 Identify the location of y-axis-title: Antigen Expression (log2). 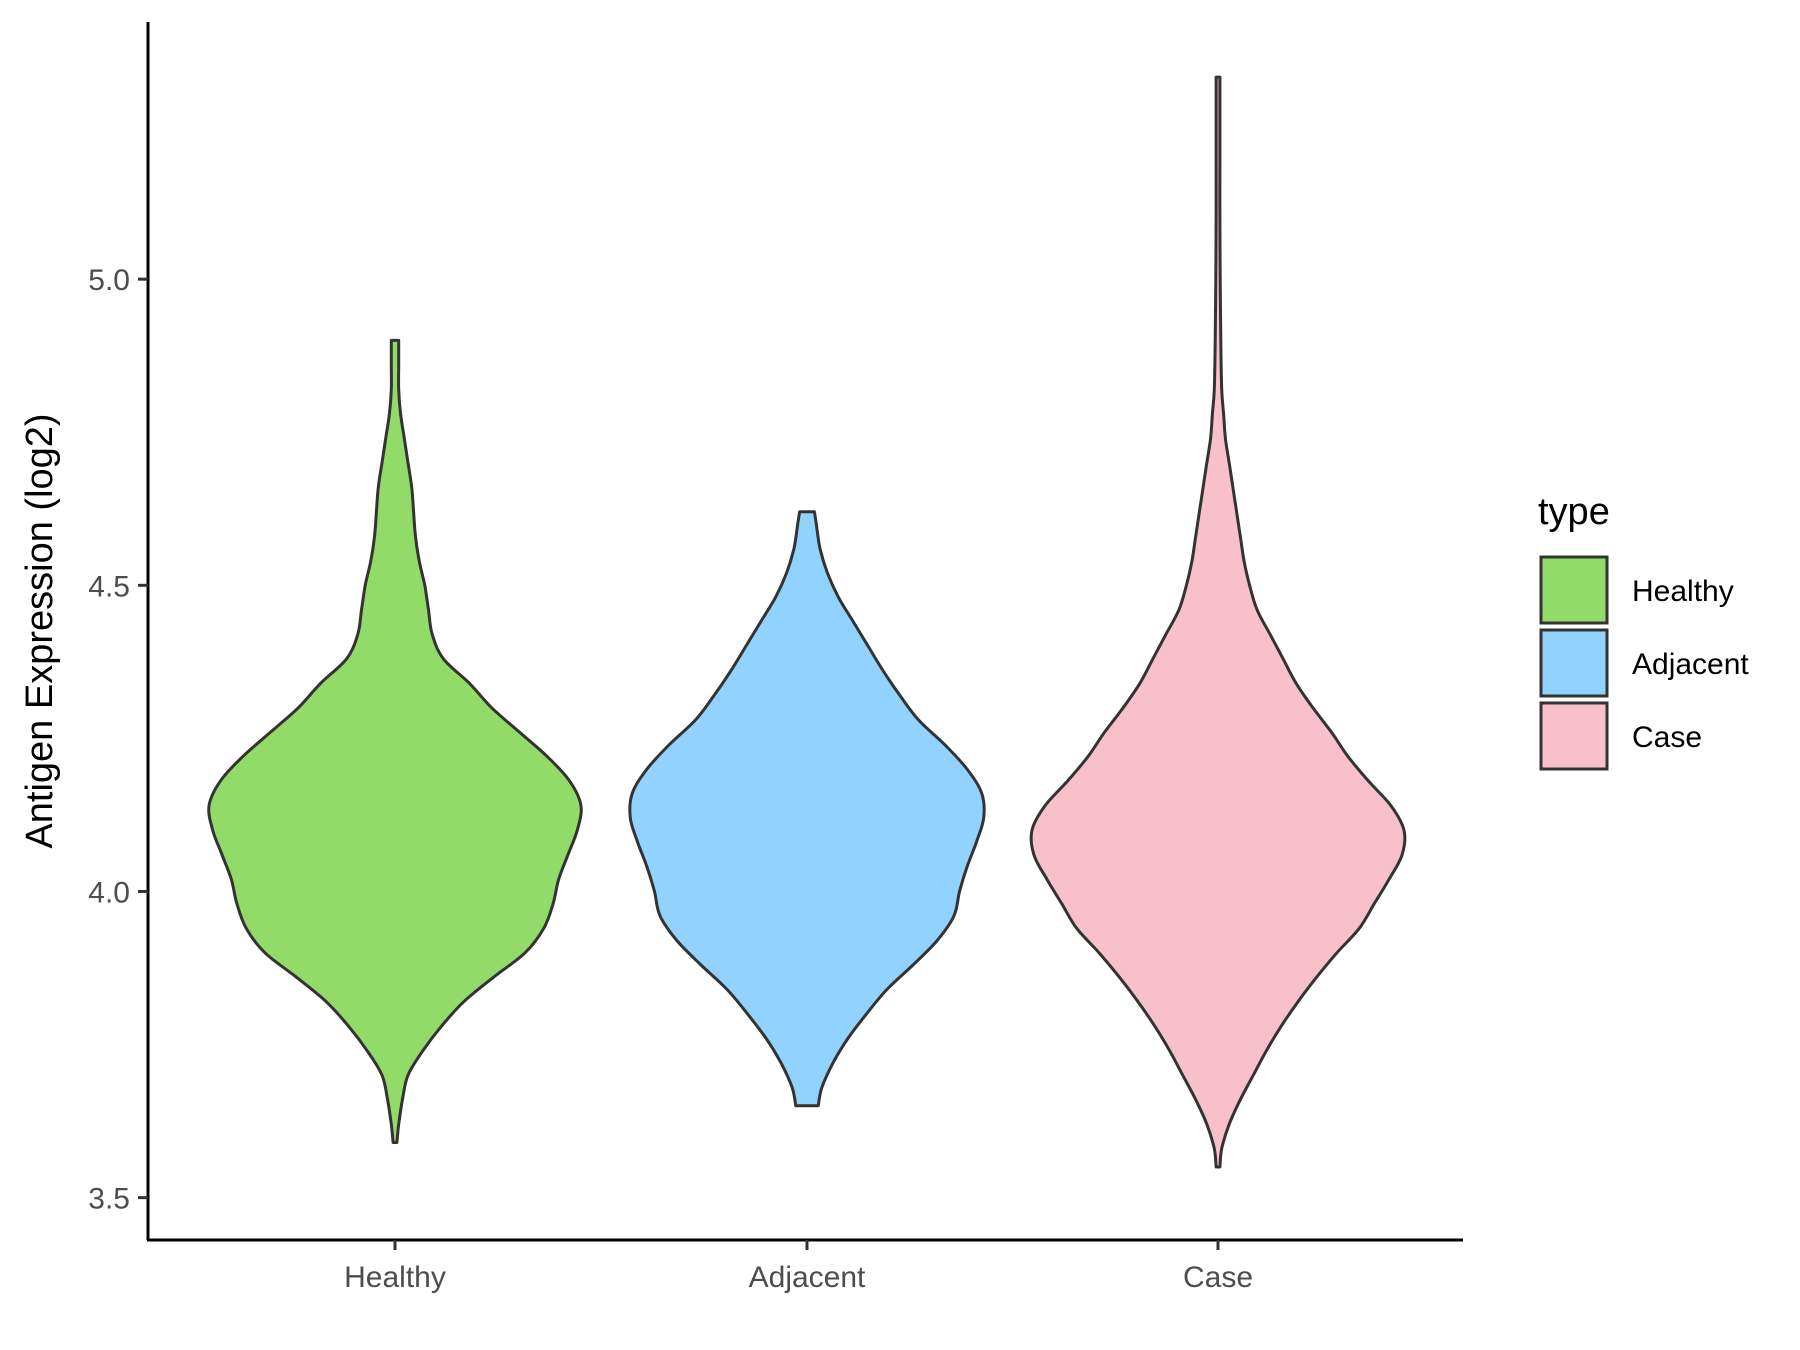
(40, 630).